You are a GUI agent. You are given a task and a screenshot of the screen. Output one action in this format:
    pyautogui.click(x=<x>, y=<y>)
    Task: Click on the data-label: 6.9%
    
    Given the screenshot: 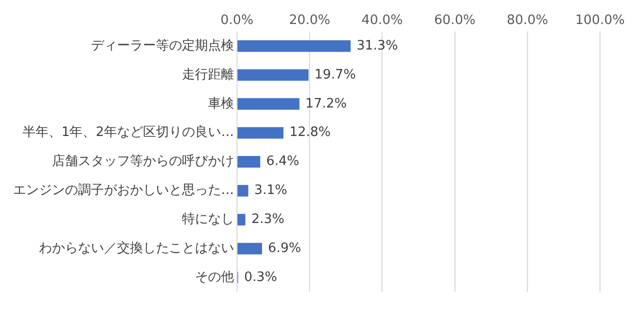 What is the action you would take?
    pyautogui.click(x=285, y=248)
    